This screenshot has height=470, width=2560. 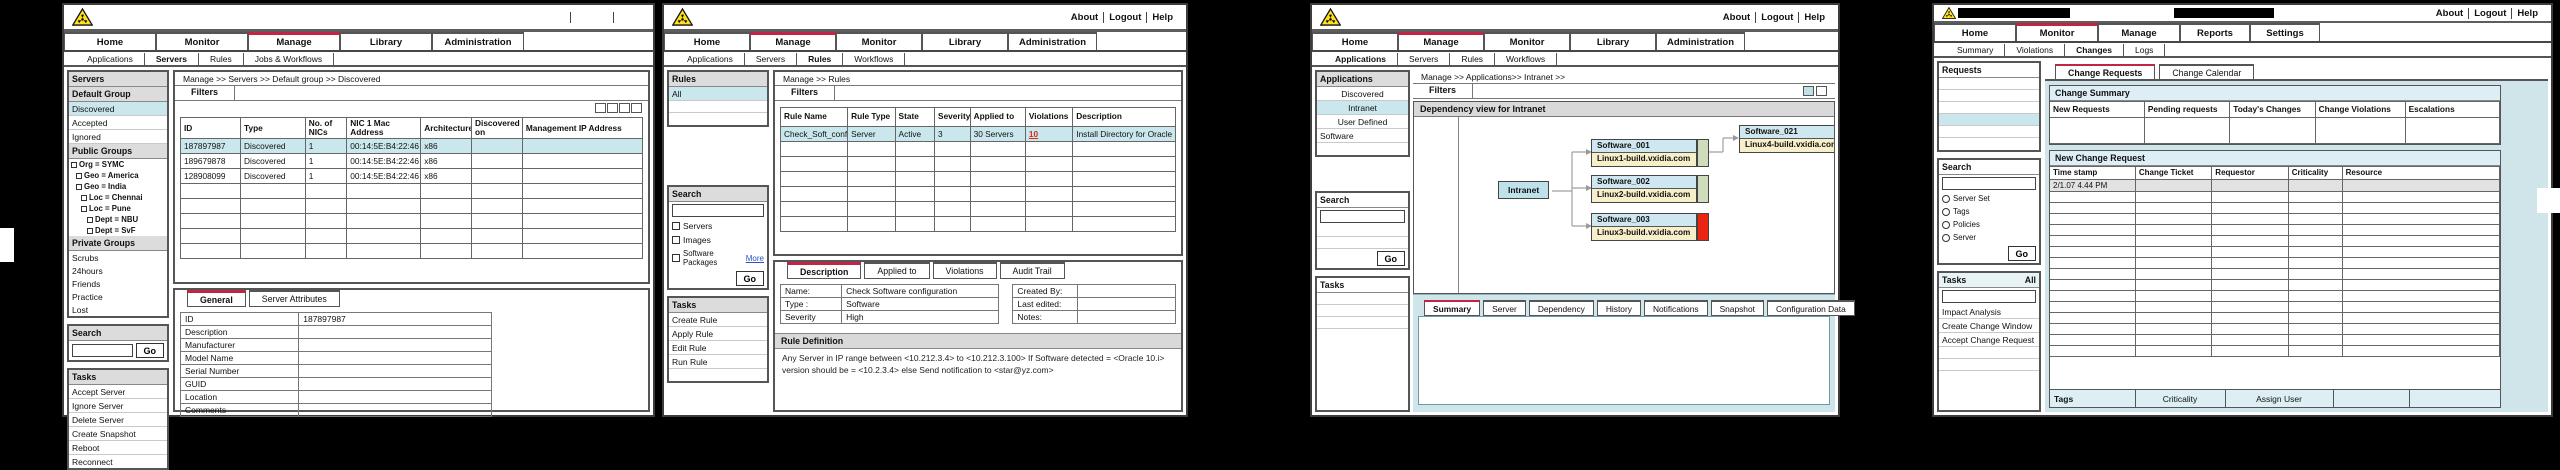 I want to click on sidebar-item-ignored: Ignored, so click(x=118, y=137).